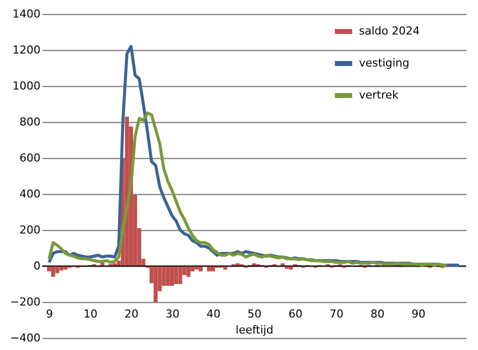  Describe the element at coordinates (389, 31) in the screenshot. I see `legend-label: saldo 2024` at that location.